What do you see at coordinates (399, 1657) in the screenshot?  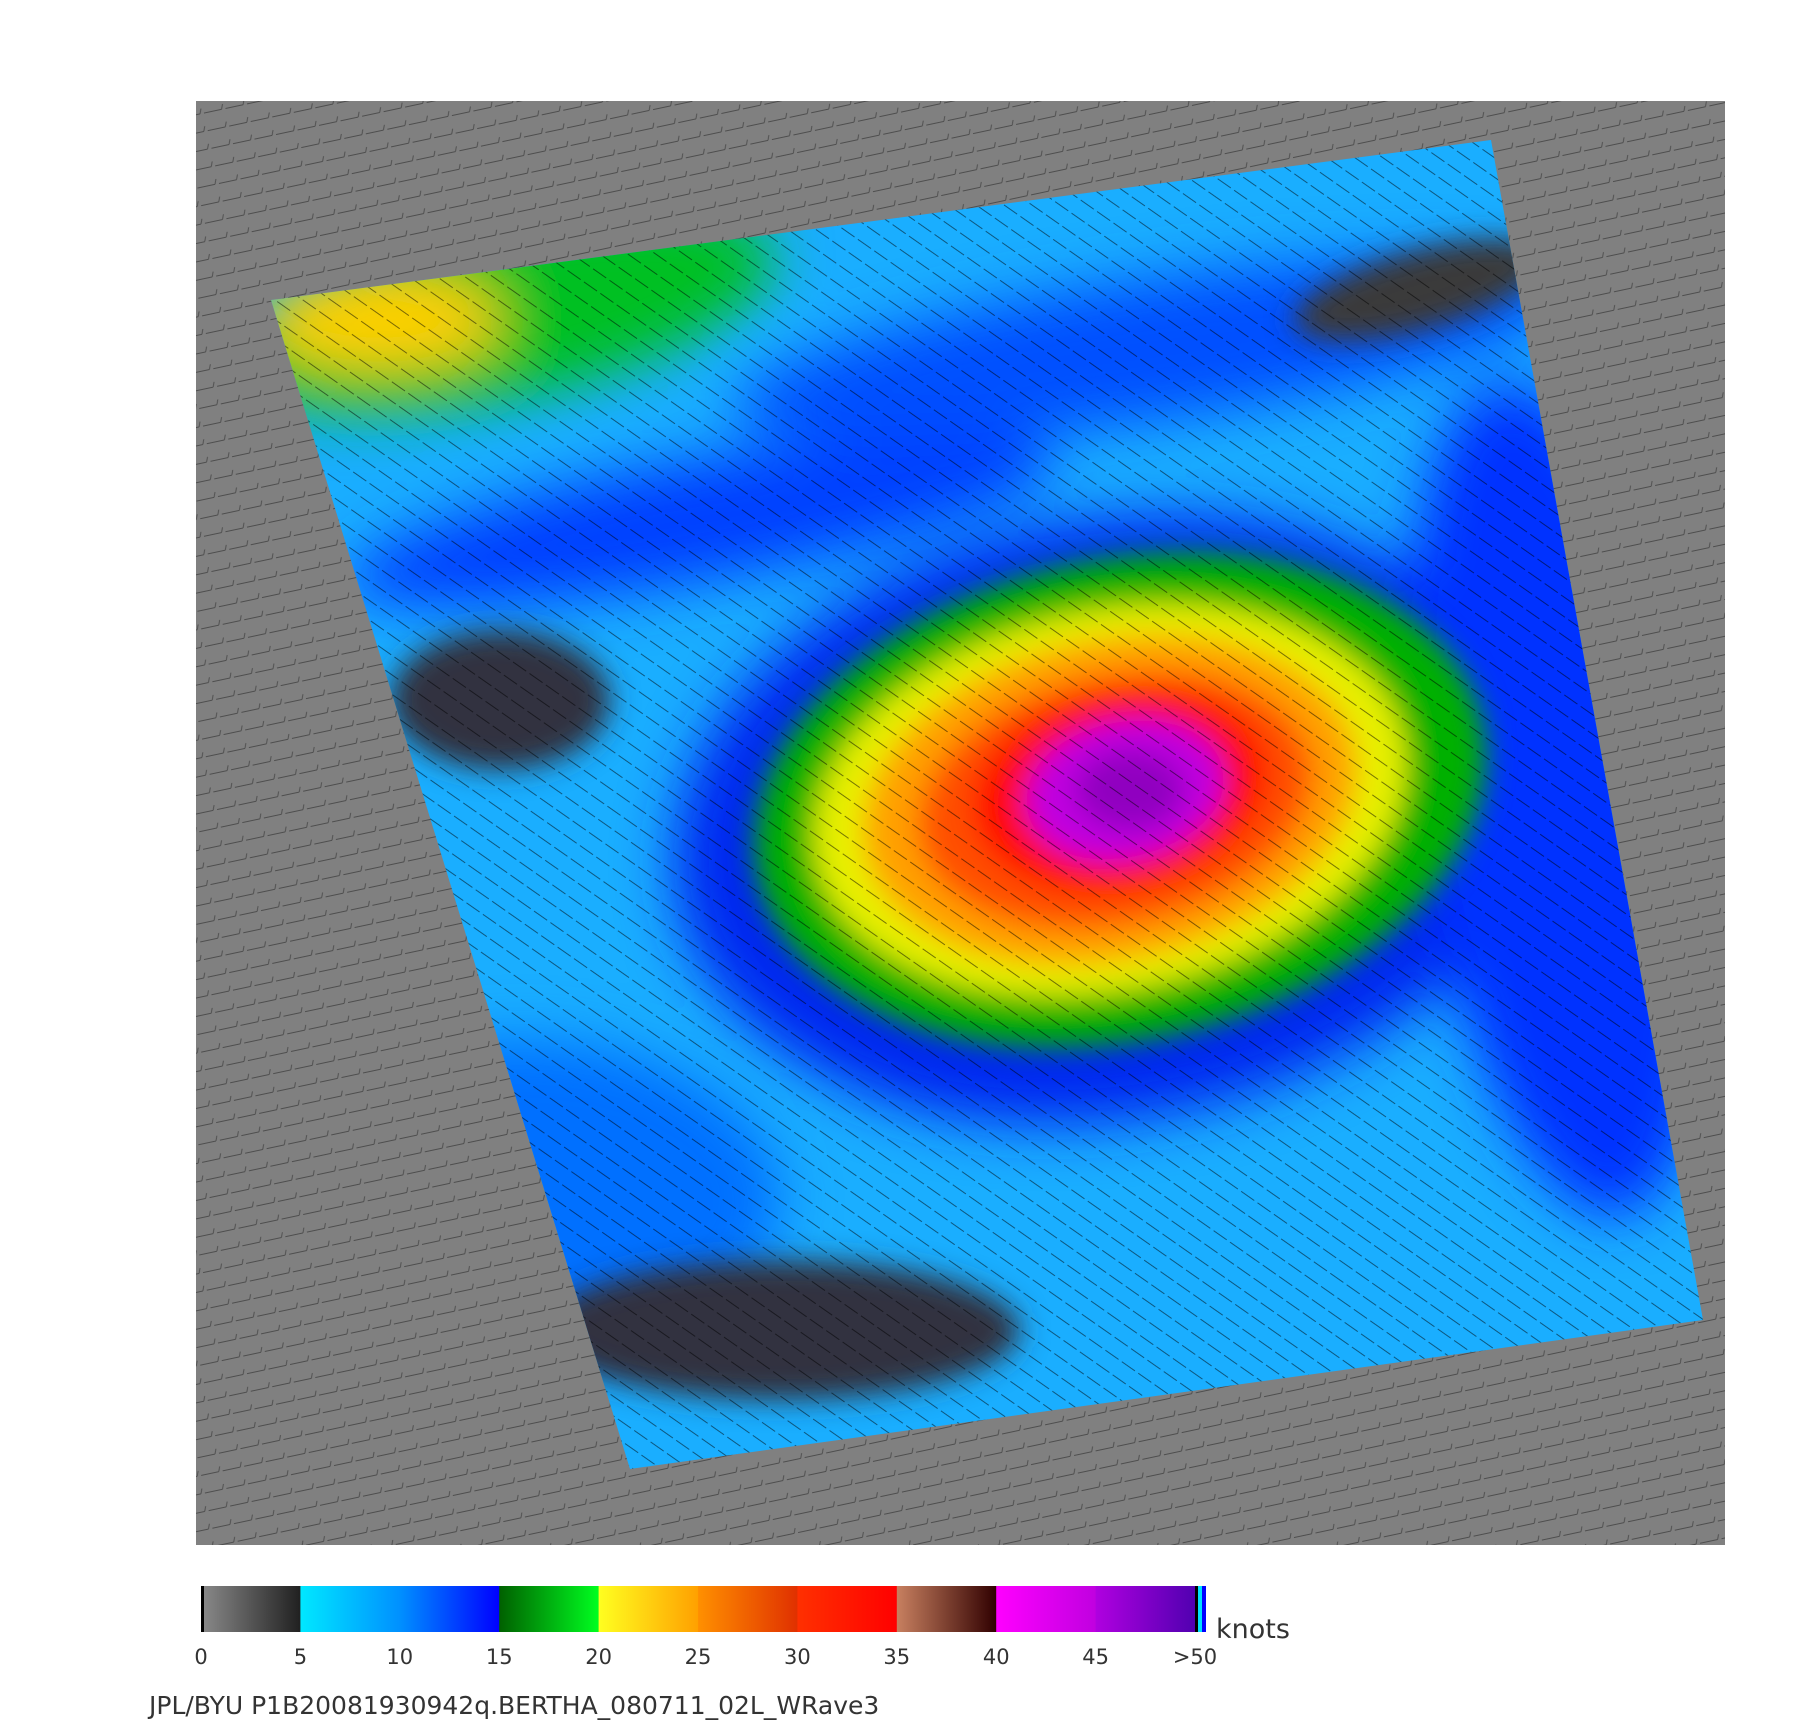 I see `colorbar-tick-label: 10` at bounding box center [399, 1657].